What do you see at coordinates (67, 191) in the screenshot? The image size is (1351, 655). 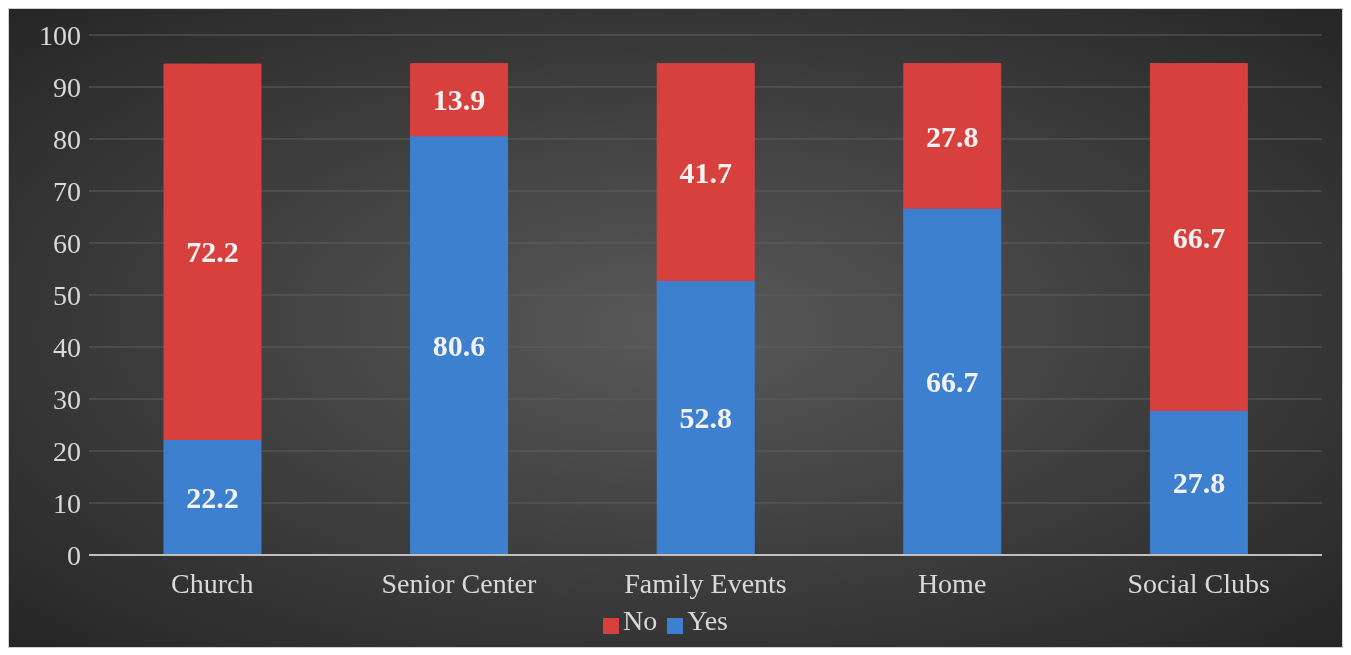 I see `y-tick-label: 70` at bounding box center [67, 191].